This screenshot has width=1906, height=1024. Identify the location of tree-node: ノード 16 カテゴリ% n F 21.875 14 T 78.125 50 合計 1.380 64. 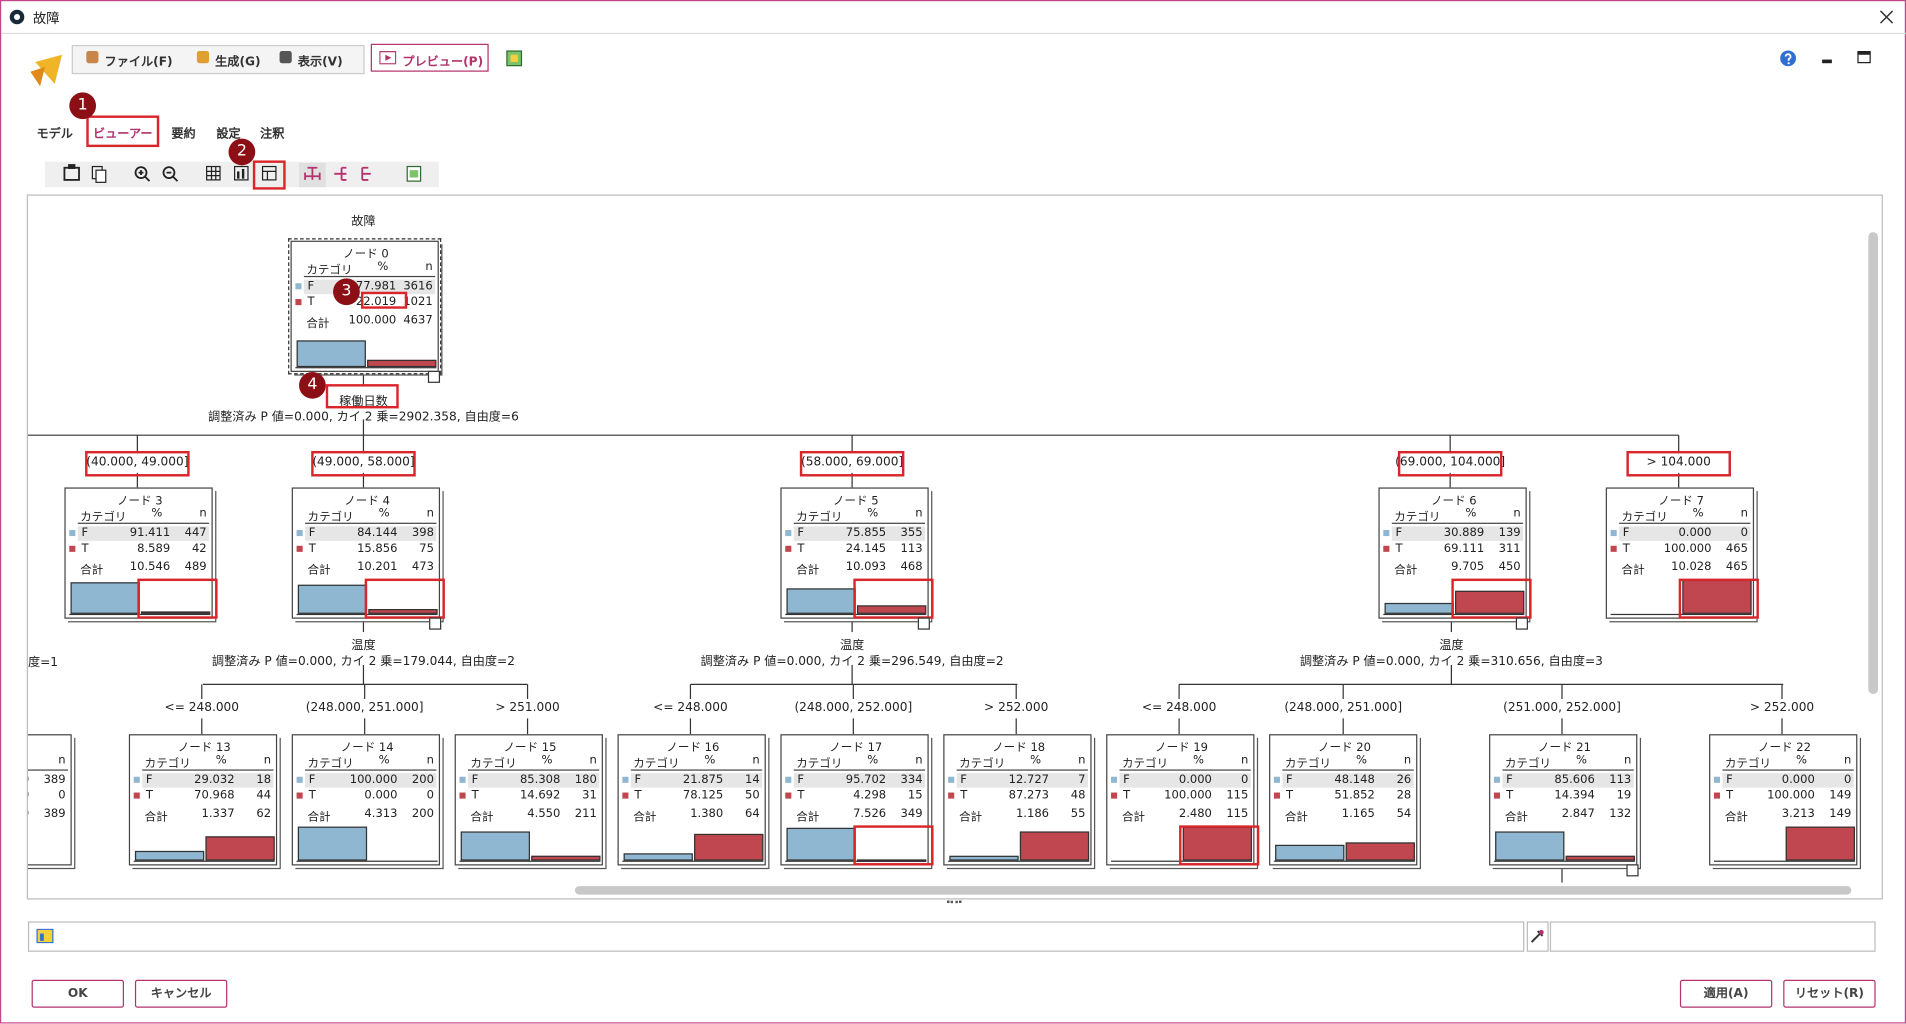
(691, 800).